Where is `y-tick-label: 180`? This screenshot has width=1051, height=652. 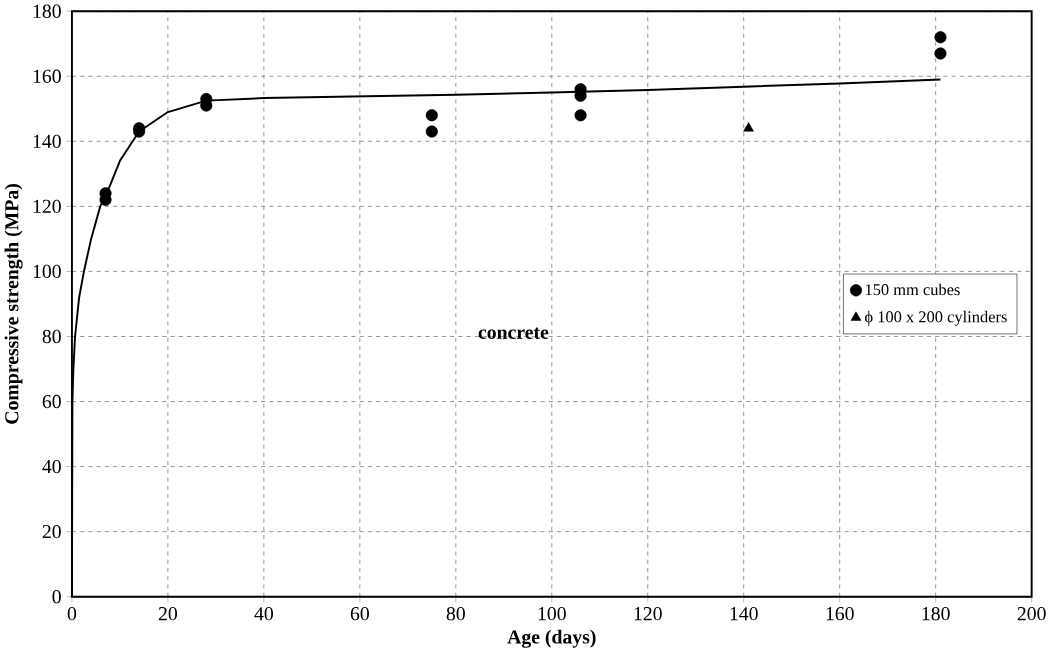 y-tick-label: 180 is located at coordinates (47, 11).